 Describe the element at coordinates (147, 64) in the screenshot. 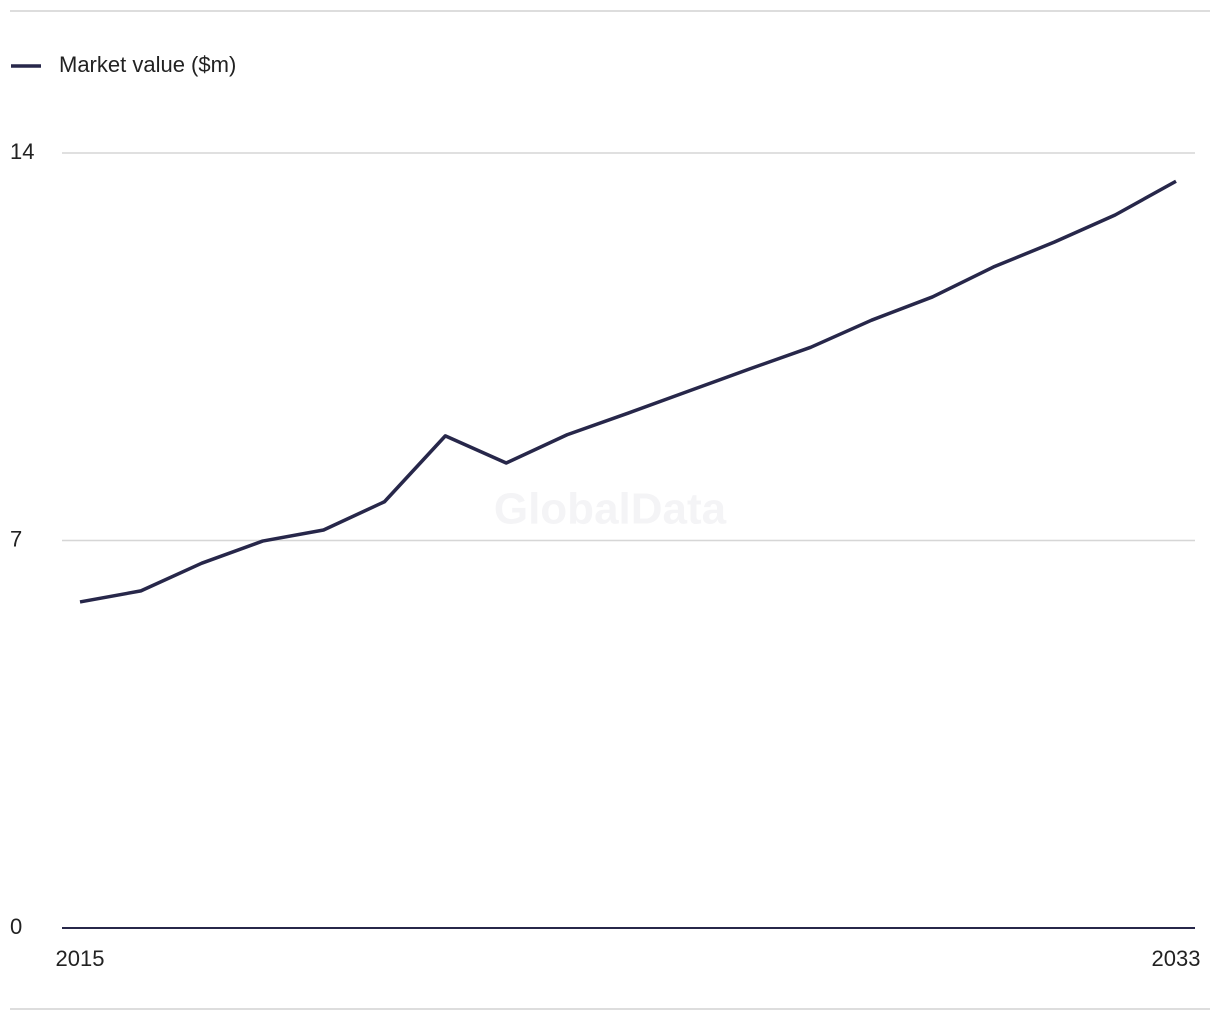

I see `legend-label: Market value ($m)` at that location.